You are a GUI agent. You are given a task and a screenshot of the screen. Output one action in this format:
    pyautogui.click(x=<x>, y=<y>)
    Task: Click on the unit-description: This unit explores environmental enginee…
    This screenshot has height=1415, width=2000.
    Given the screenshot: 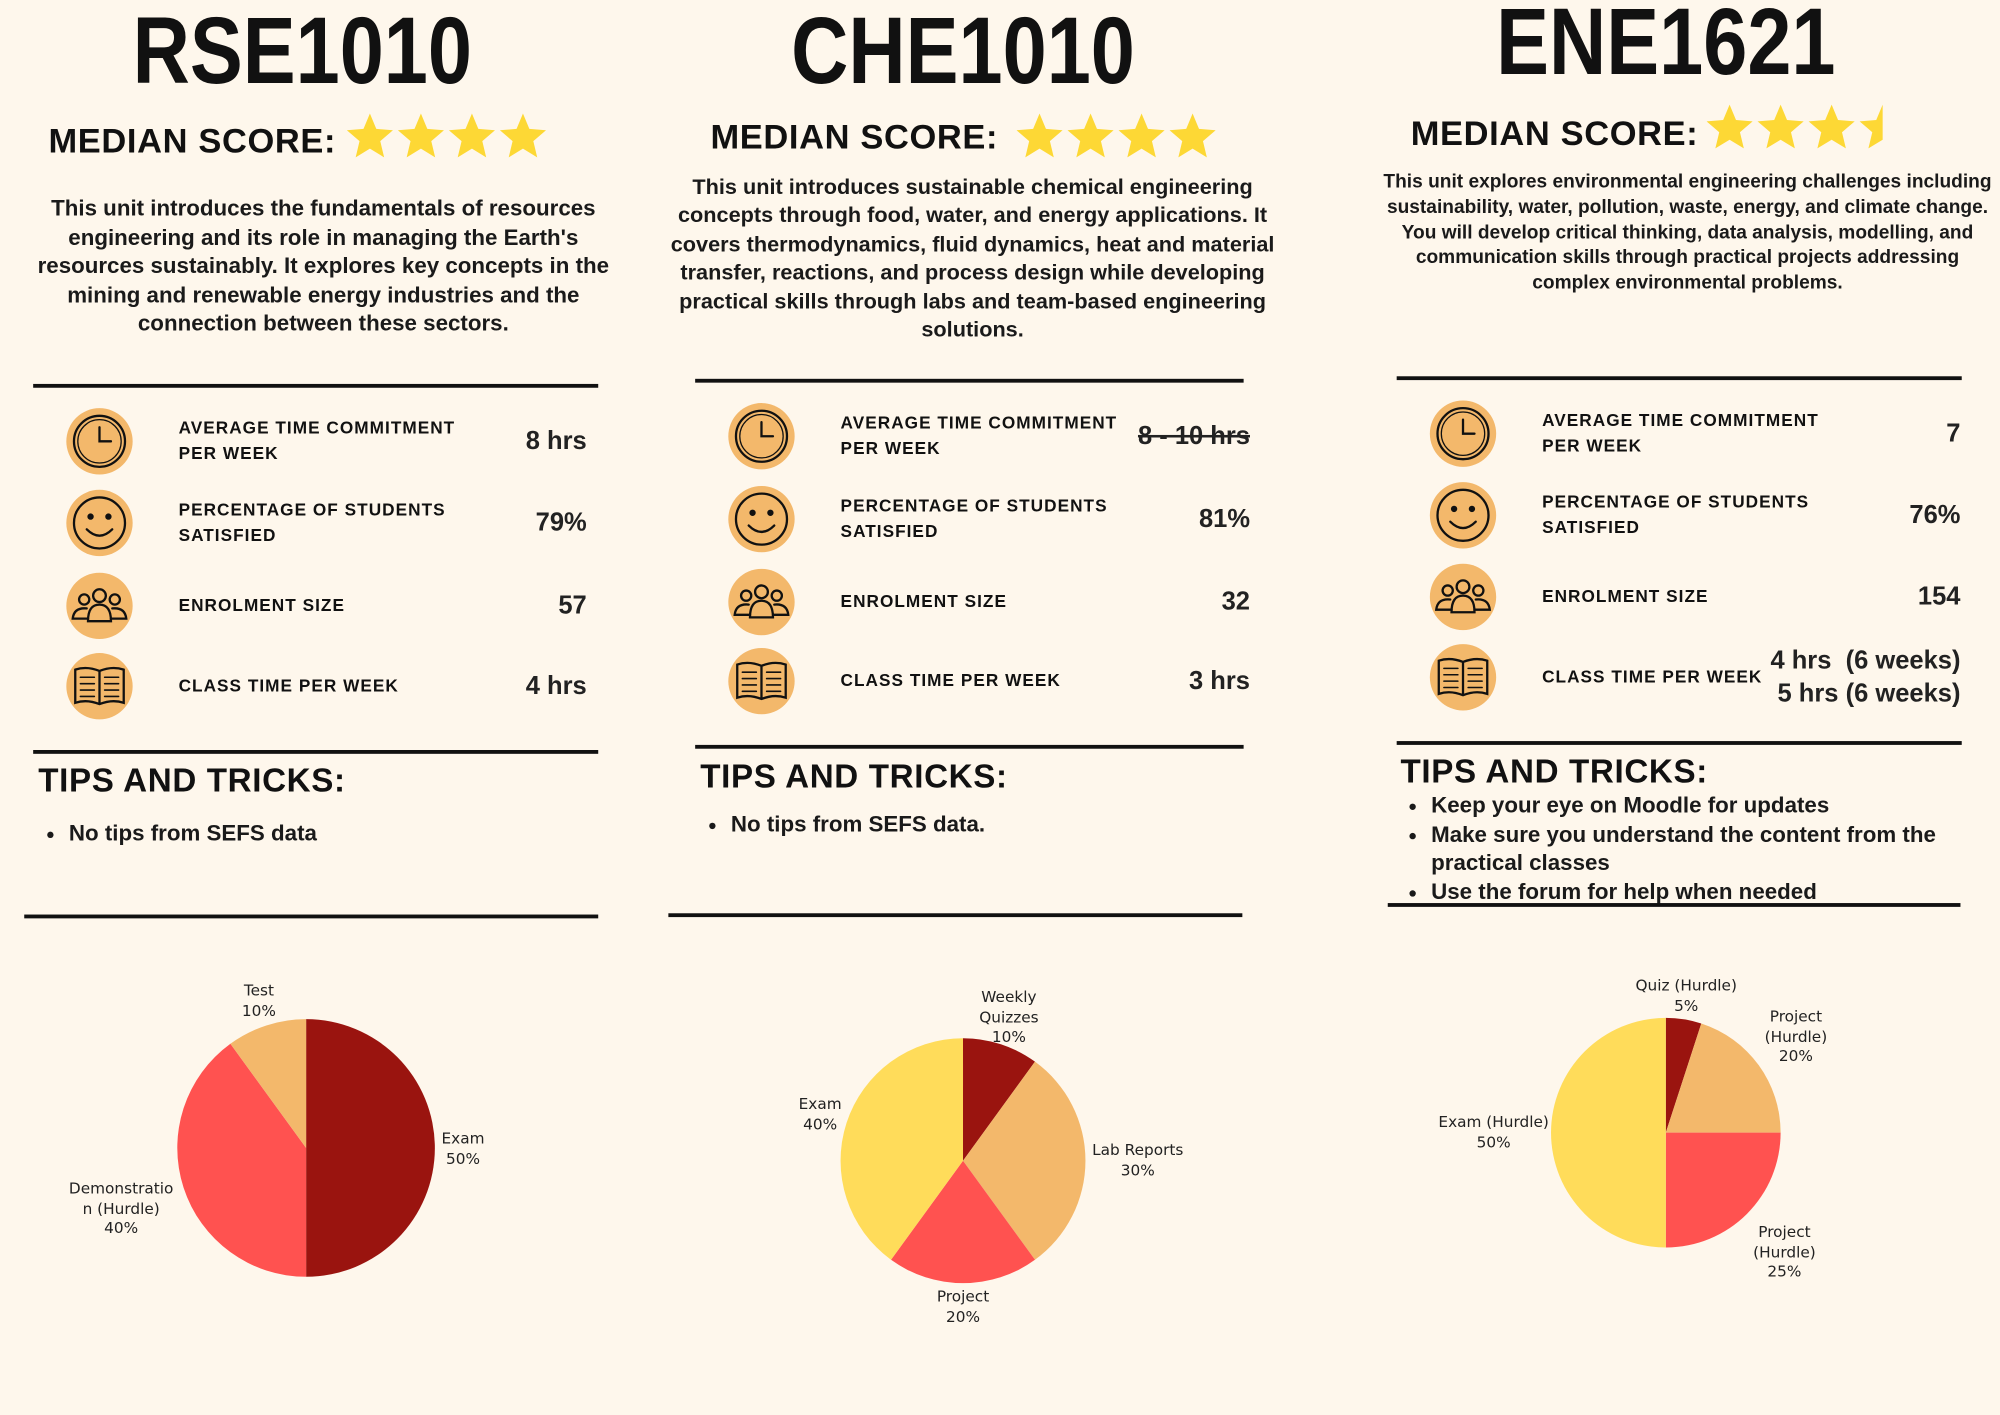 What is the action you would take?
    pyautogui.click(x=1687, y=232)
    